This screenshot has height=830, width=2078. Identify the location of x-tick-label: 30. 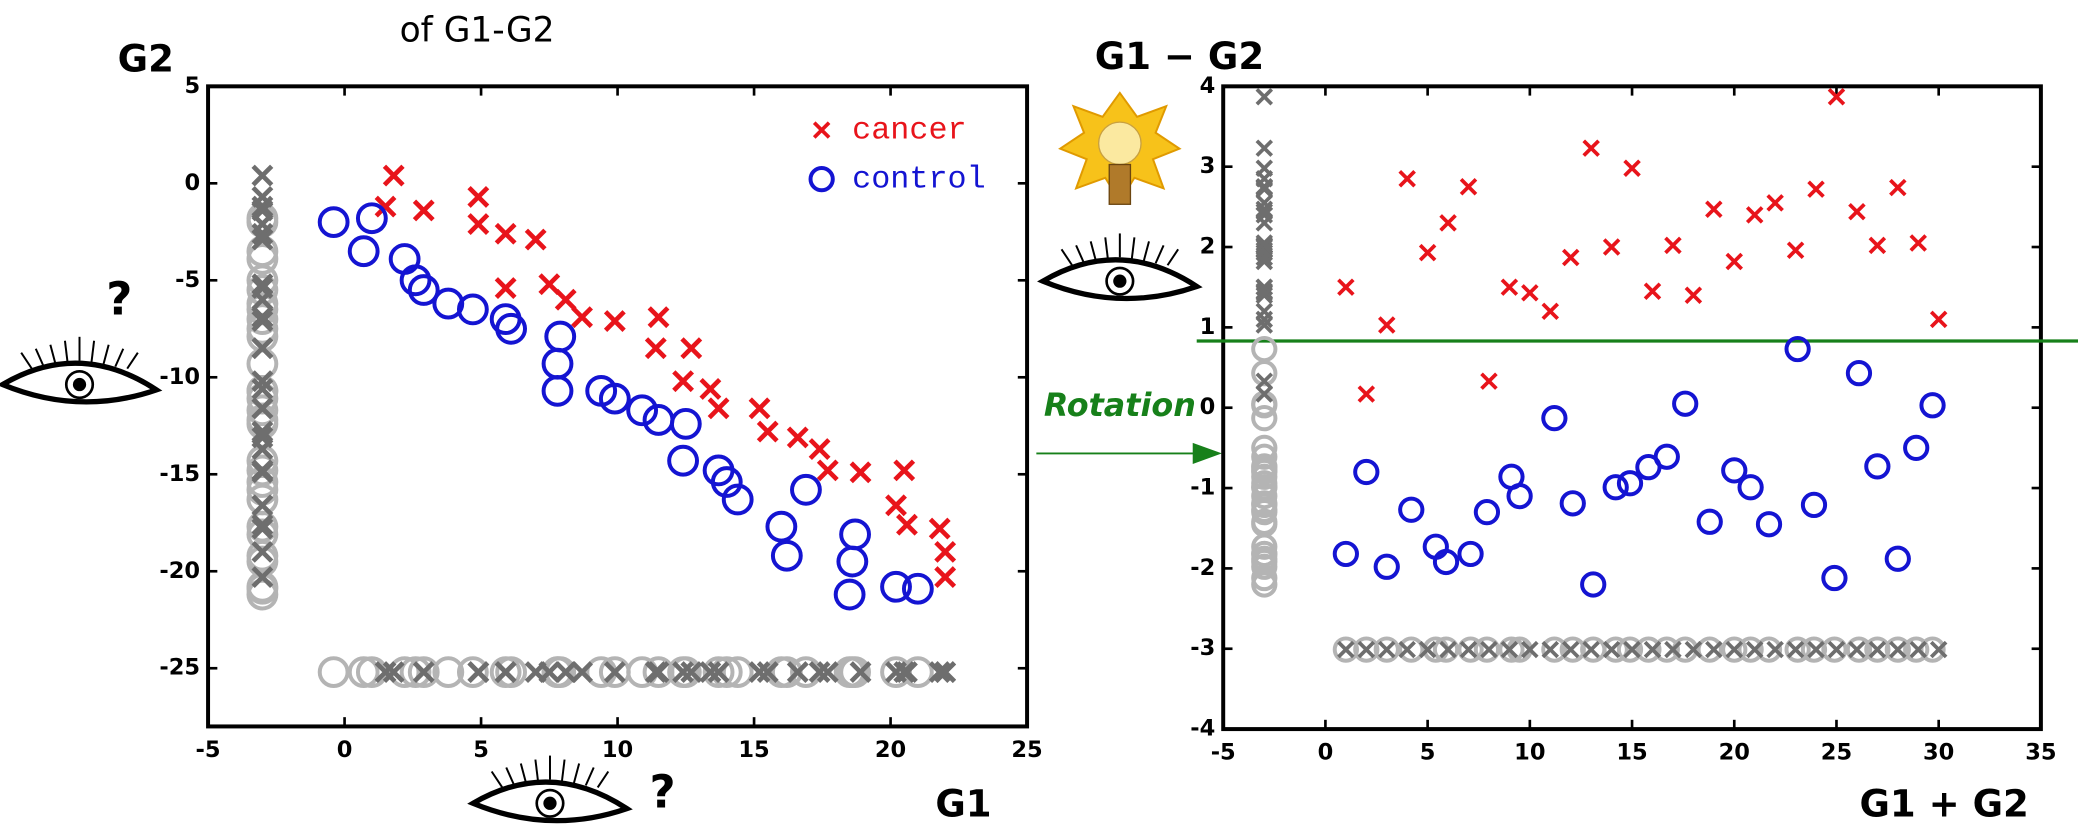
(1938, 752).